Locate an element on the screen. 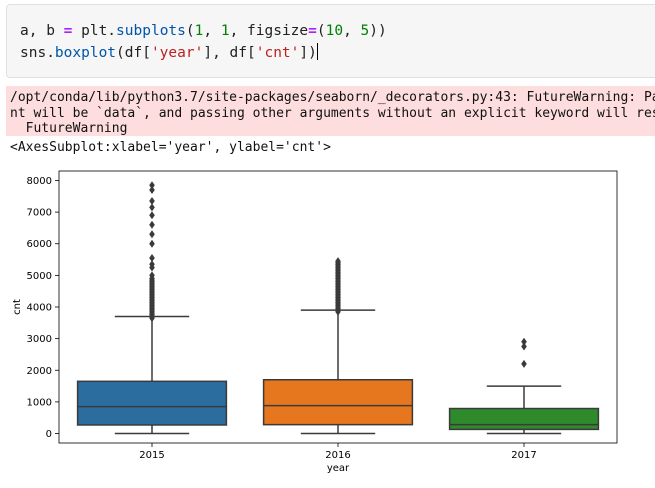  y-tick-label: 6000 is located at coordinates (39, 244).